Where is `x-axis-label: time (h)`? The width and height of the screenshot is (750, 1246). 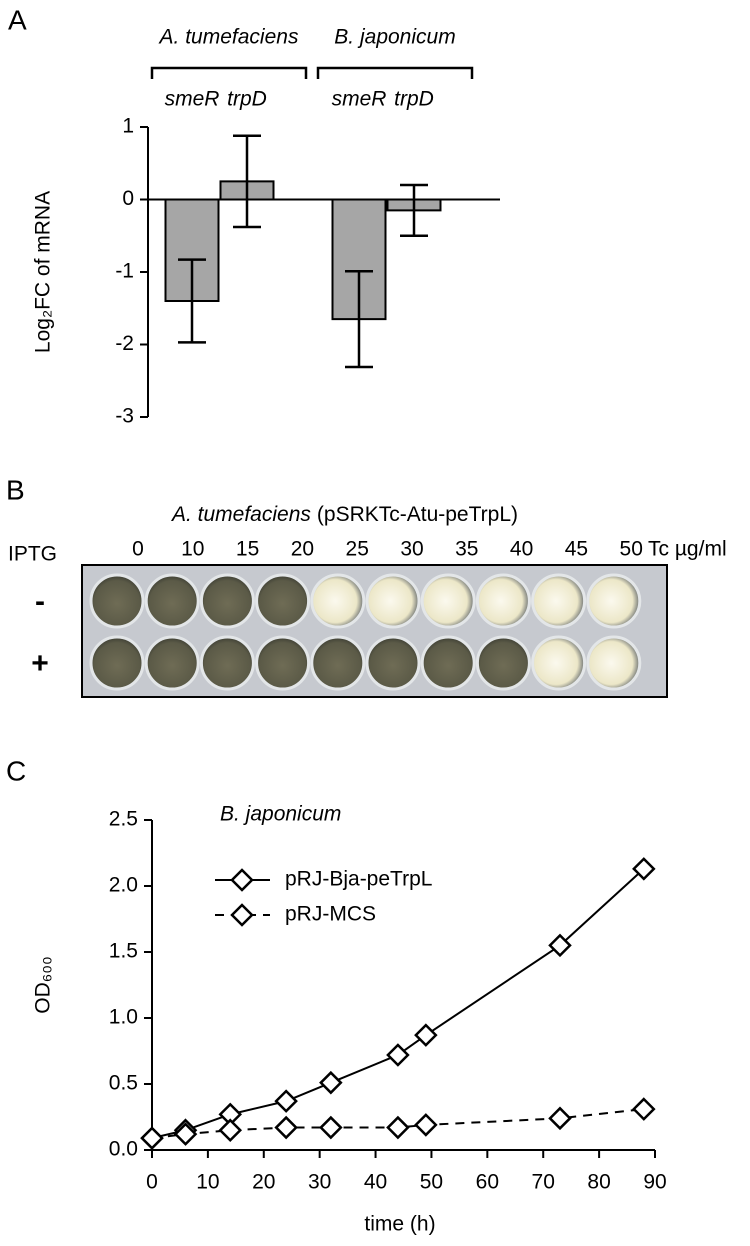 x-axis-label: time (h) is located at coordinates (399, 1224).